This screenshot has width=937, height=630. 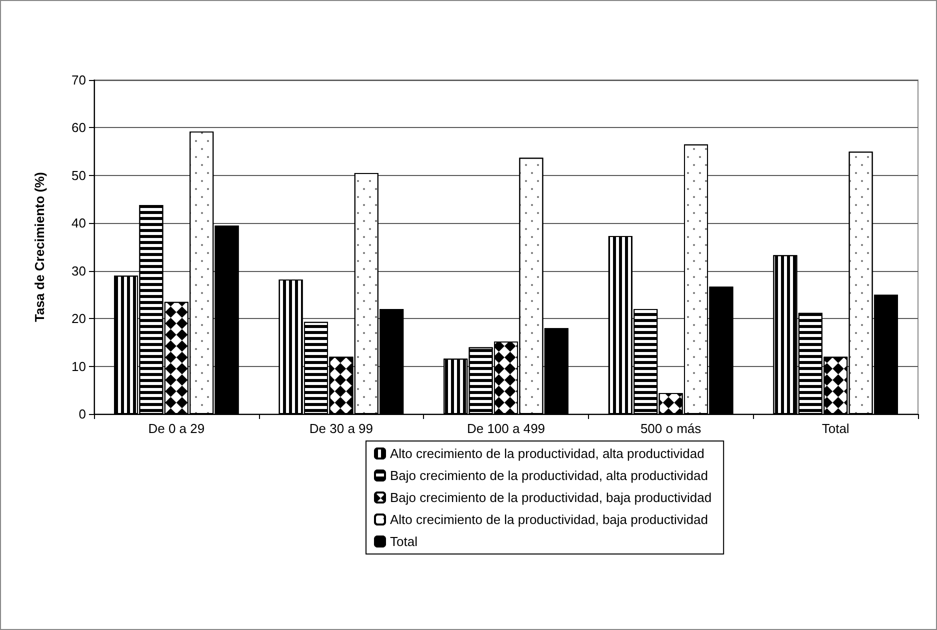 What do you see at coordinates (79, 318) in the screenshot?
I see `y-tick-label: 20` at bounding box center [79, 318].